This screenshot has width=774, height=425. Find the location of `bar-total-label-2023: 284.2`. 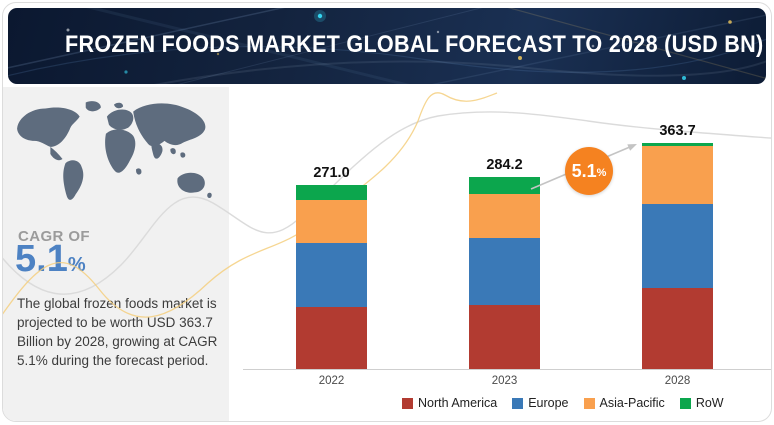

bar-total-label-2023: 284.2 is located at coordinates (504, 165).